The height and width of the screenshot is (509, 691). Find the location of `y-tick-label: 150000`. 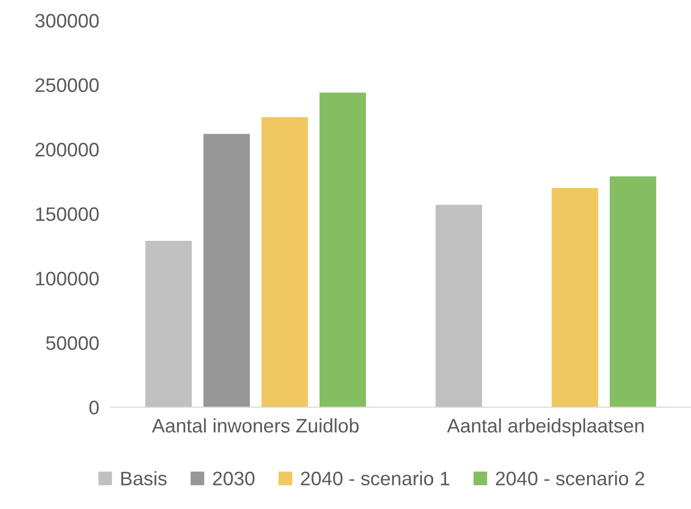

y-tick-label: 150000 is located at coordinates (67, 214).